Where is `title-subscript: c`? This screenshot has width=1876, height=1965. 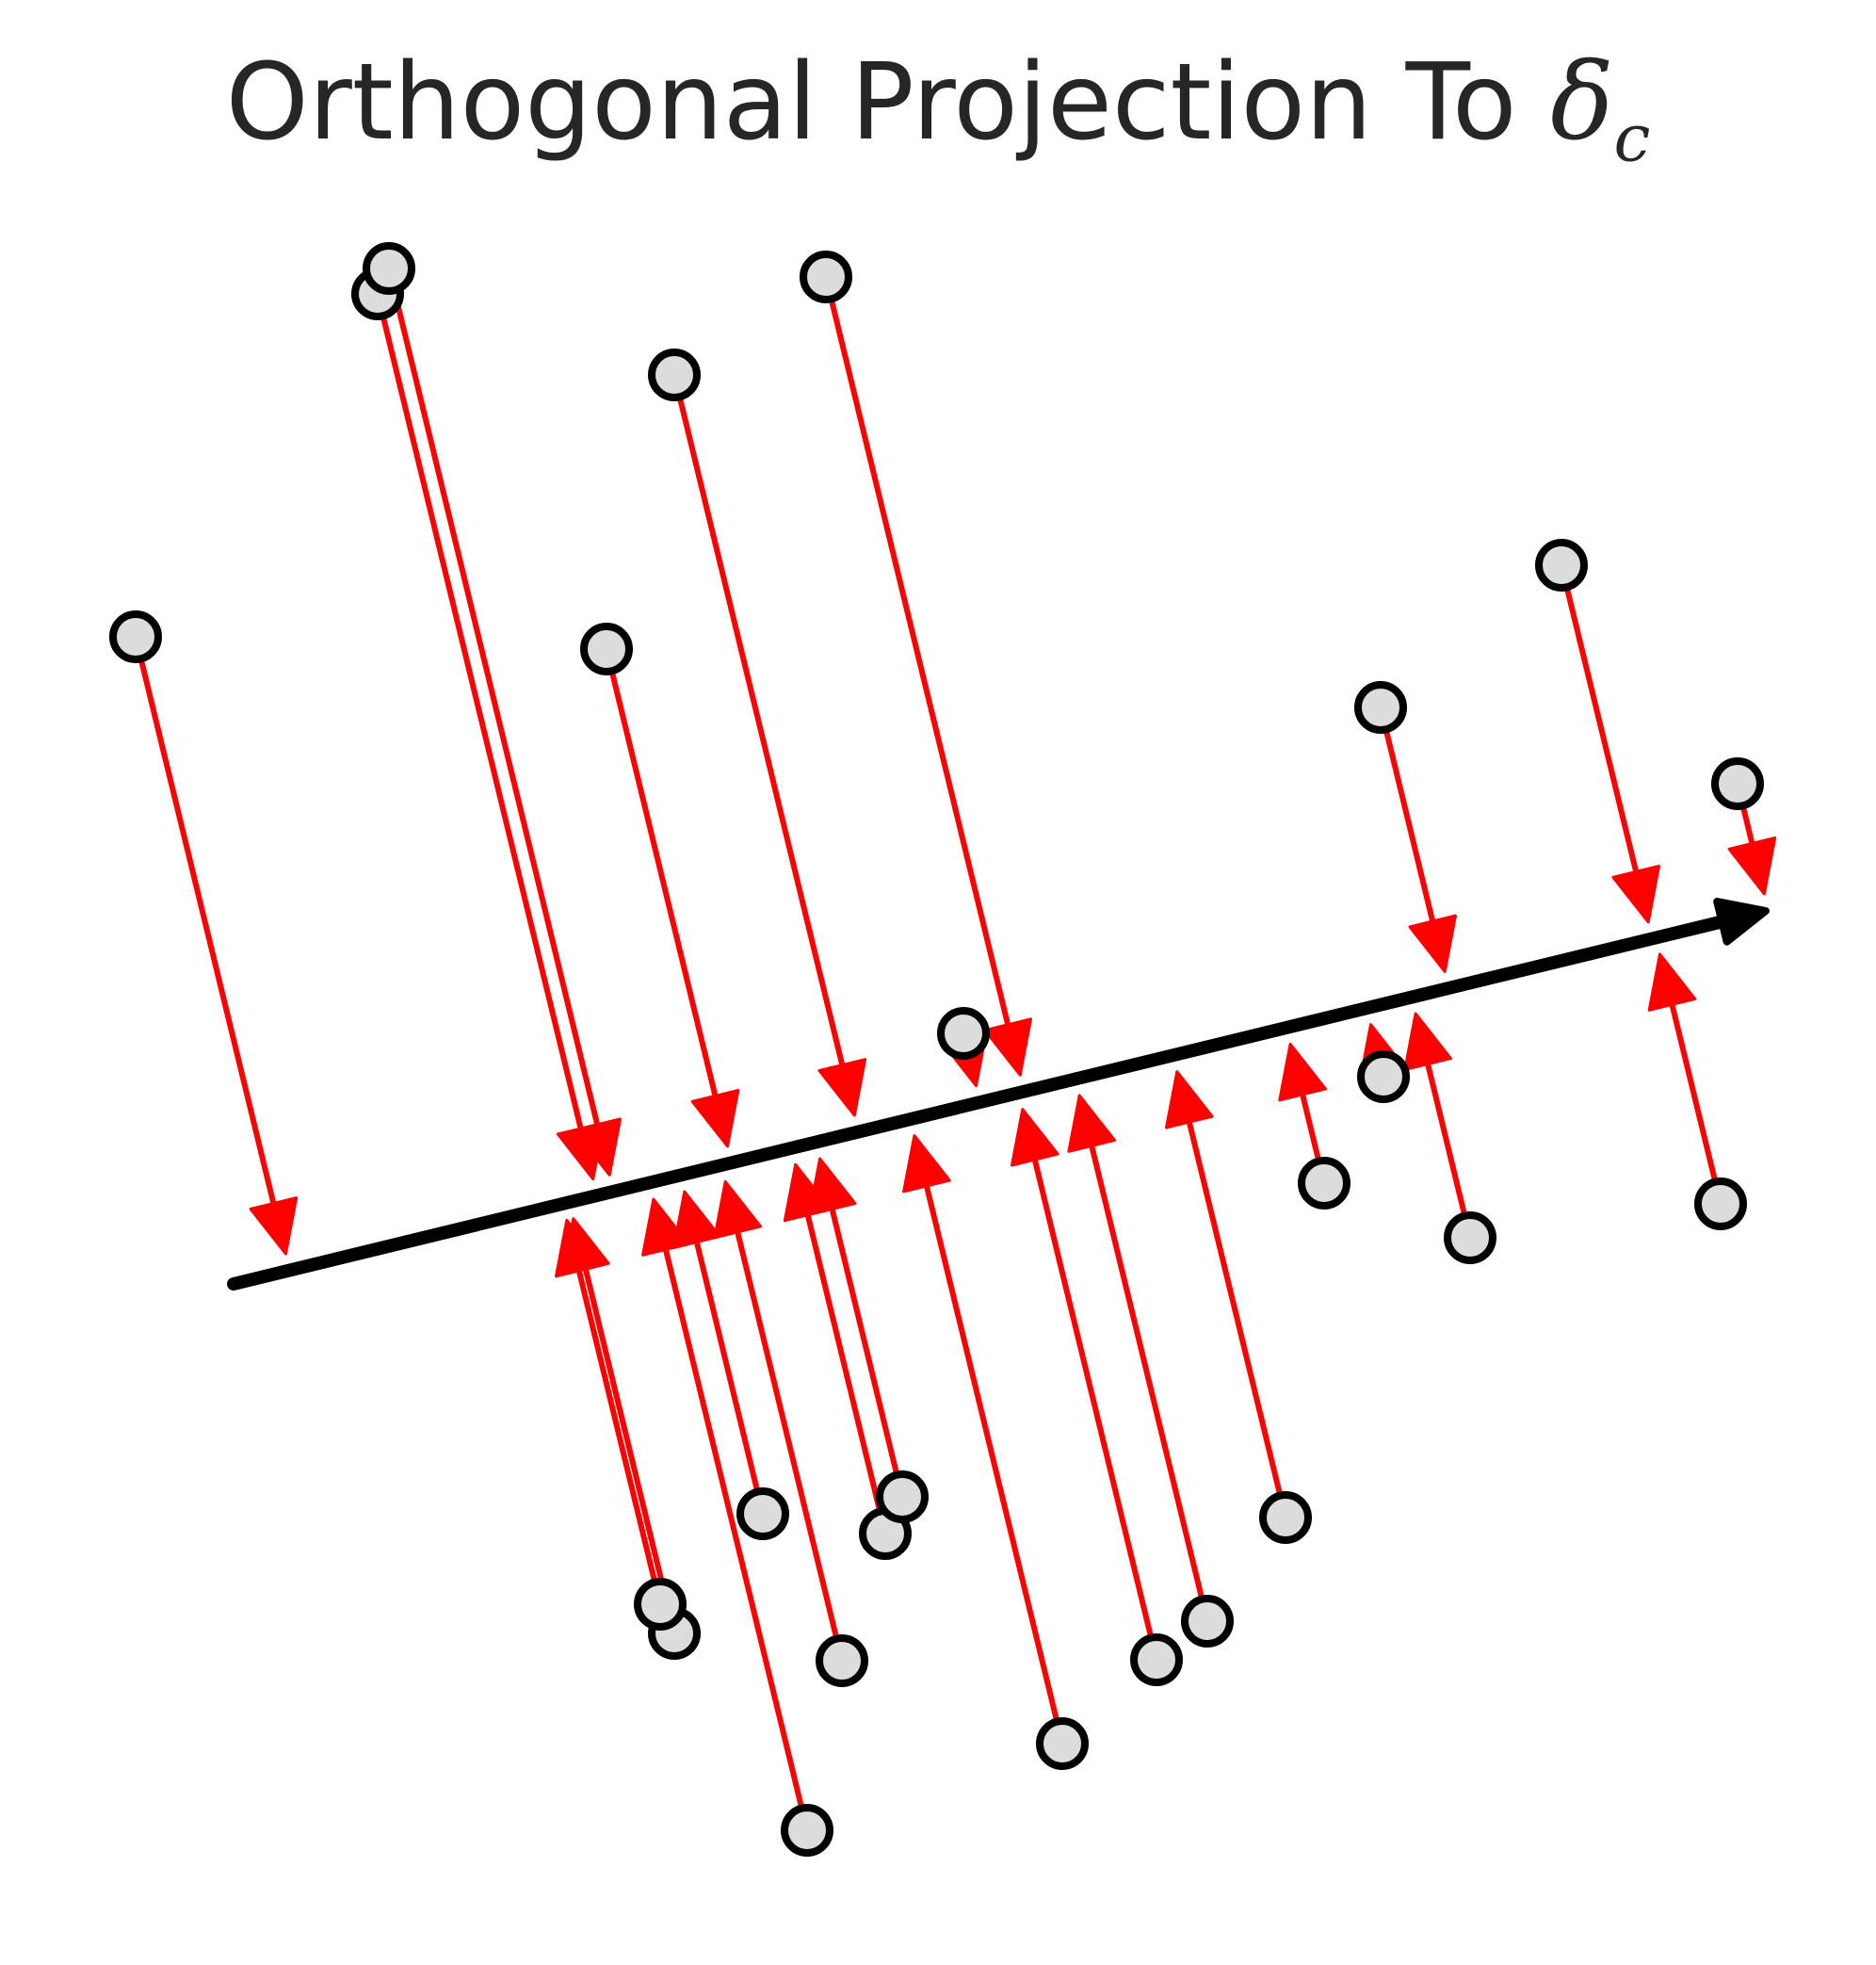
title-subscript: c is located at coordinates (1632, 139).